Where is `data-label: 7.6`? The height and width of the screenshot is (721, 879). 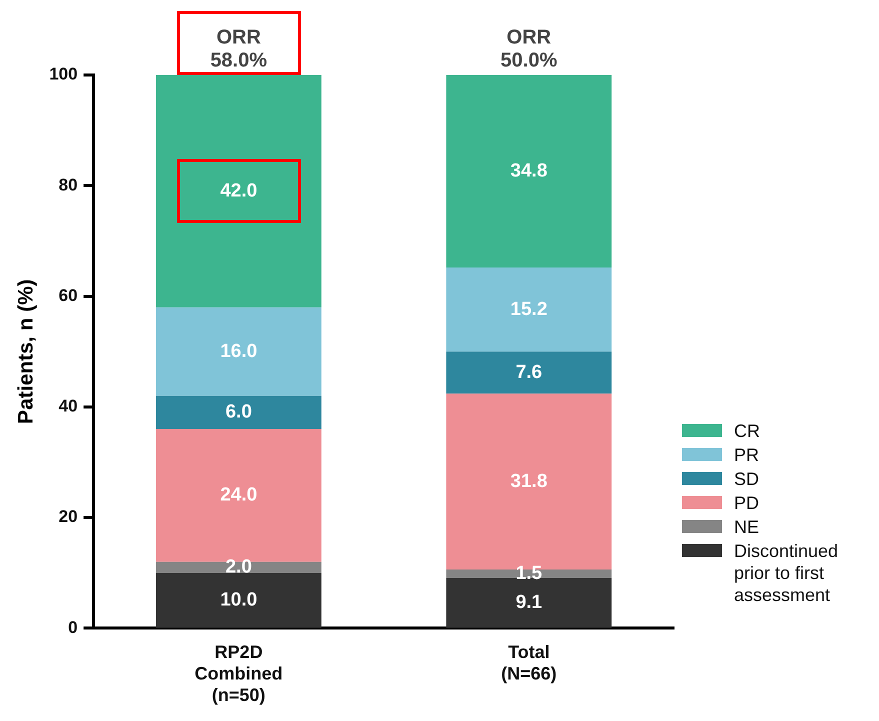
data-label: 7.6 is located at coordinates (529, 372).